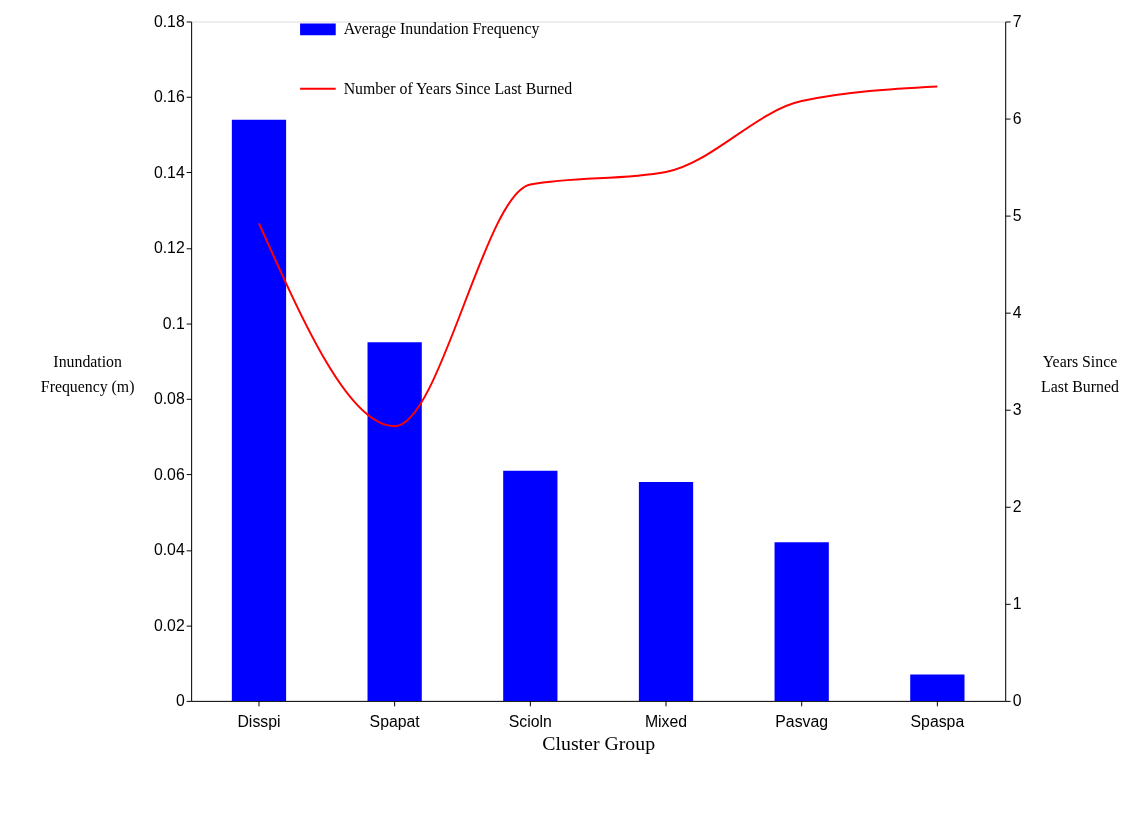  What do you see at coordinates (802, 722) in the screenshot?
I see `x-tick-label: Pasvag` at bounding box center [802, 722].